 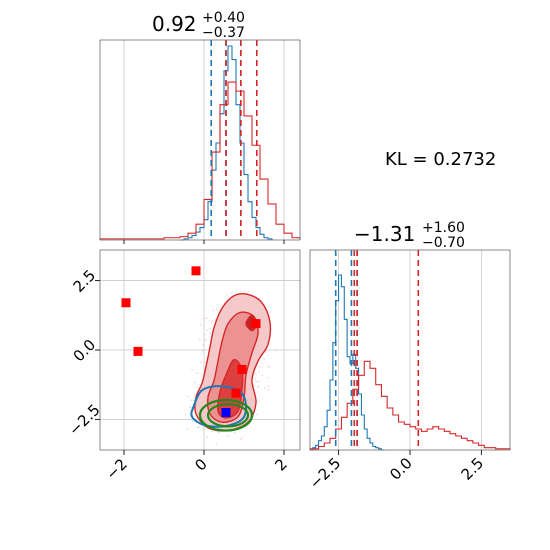 I want to click on kl-label: KL = 0.2732, so click(x=440, y=159).